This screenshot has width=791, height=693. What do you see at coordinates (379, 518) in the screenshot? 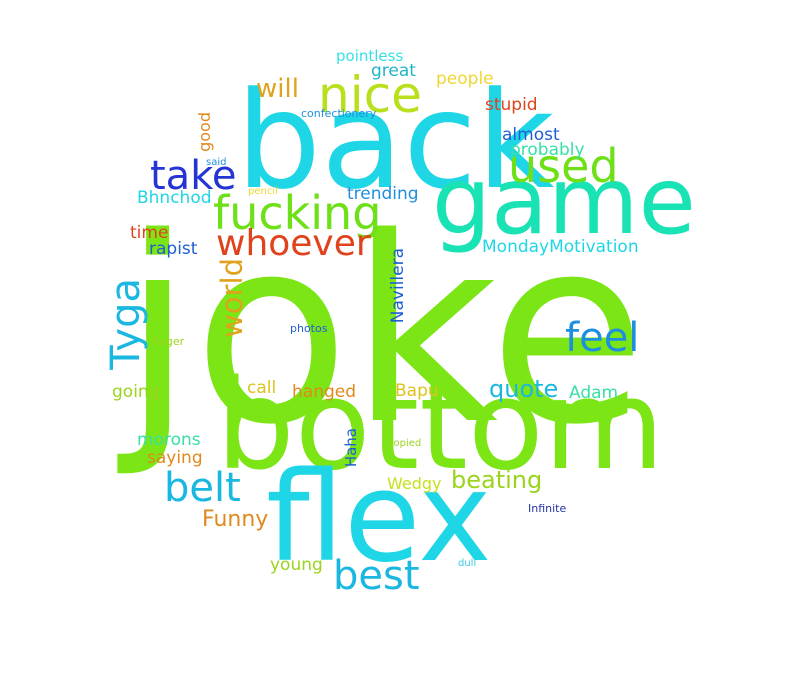
I see `word-flex: flex` at bounding box center [379, 518].